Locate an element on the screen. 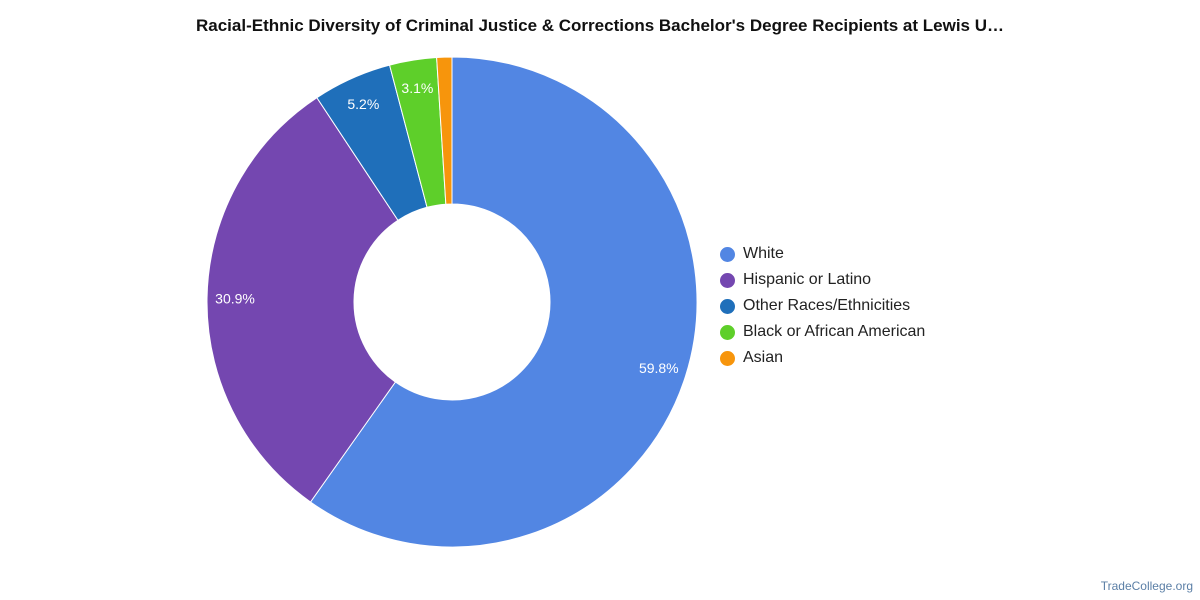  slice-asian is located at coordinates (444, 130).